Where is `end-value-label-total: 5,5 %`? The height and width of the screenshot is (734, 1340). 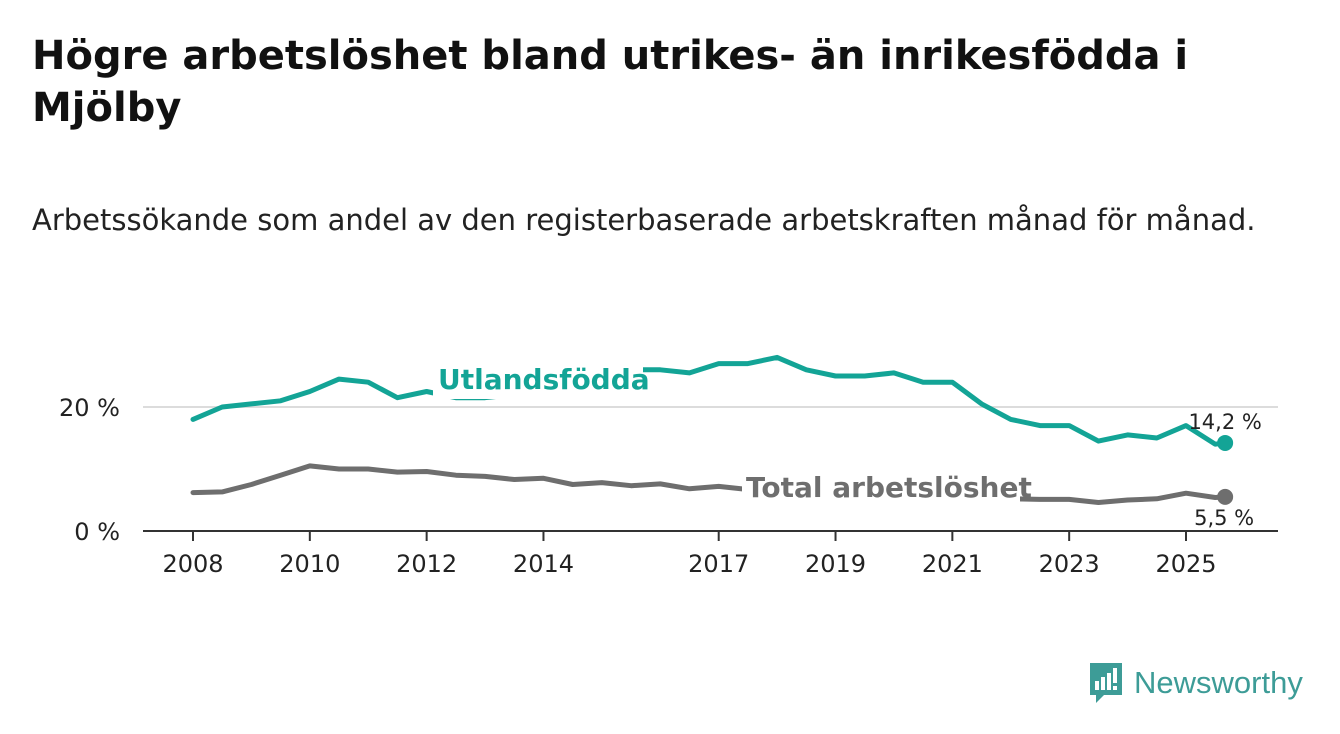 end-value-label-total: 5,5 % is located at coordinates (1224, 518).